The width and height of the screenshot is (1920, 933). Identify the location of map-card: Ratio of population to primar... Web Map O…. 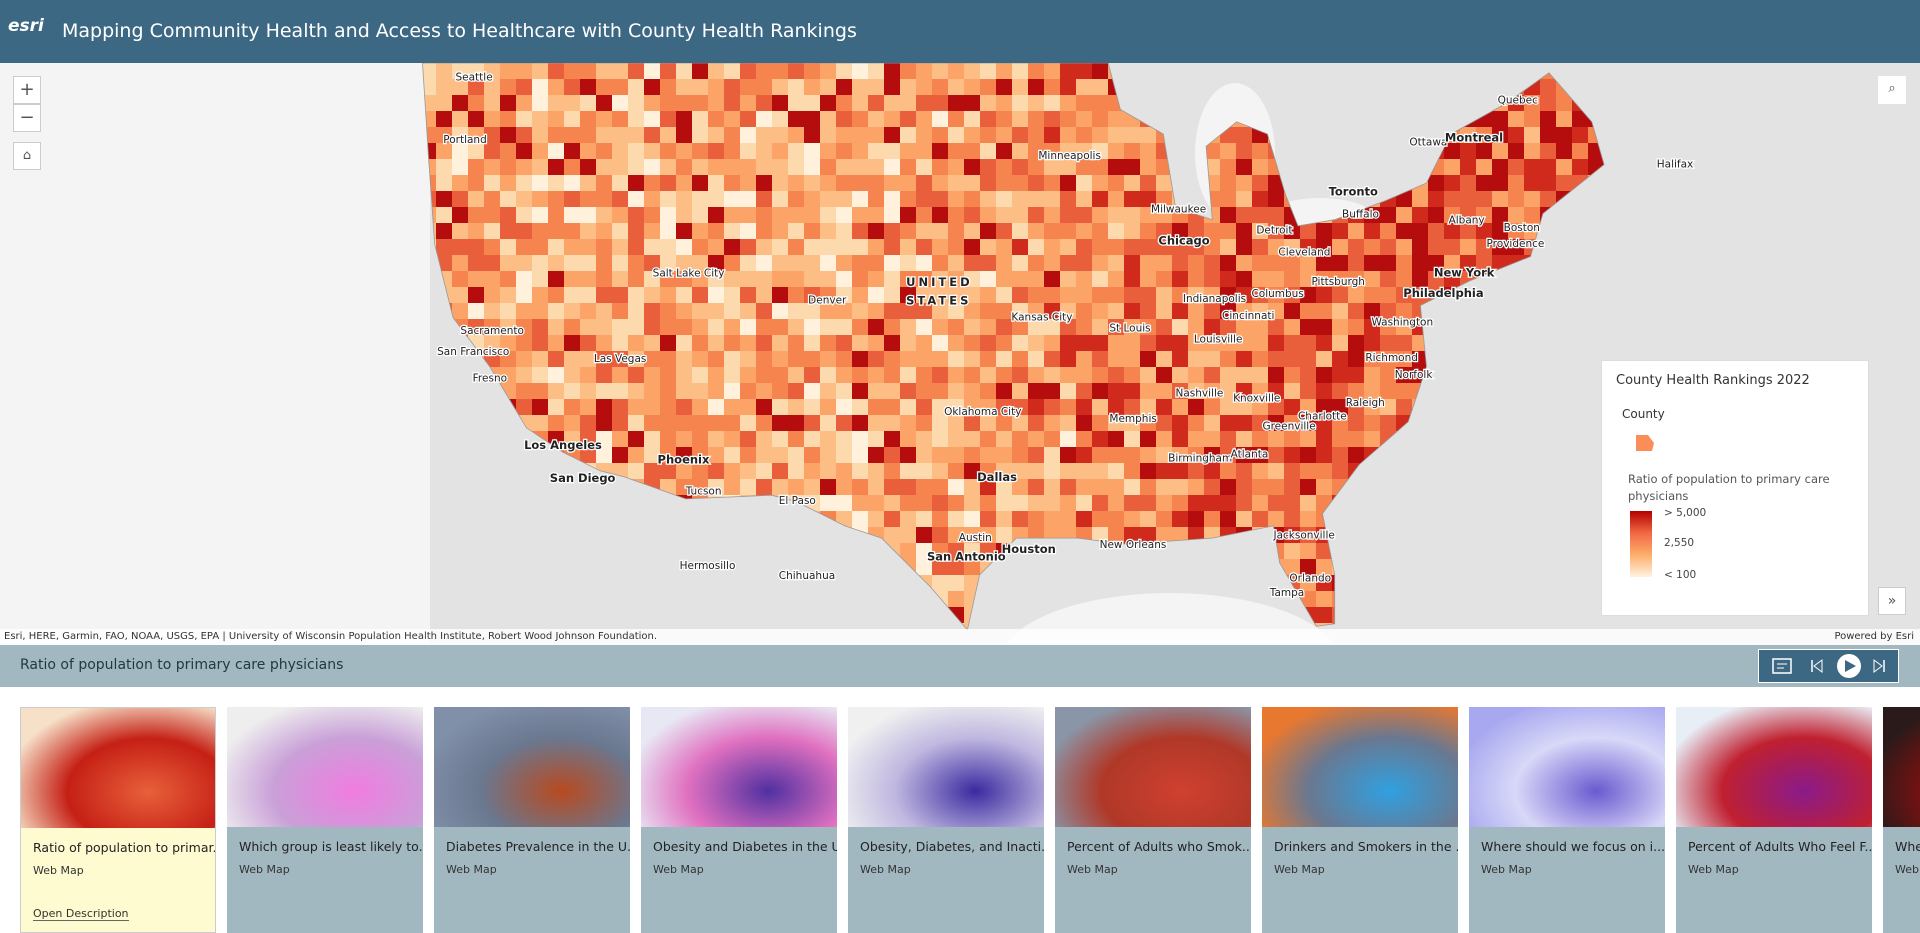
(118, 820).